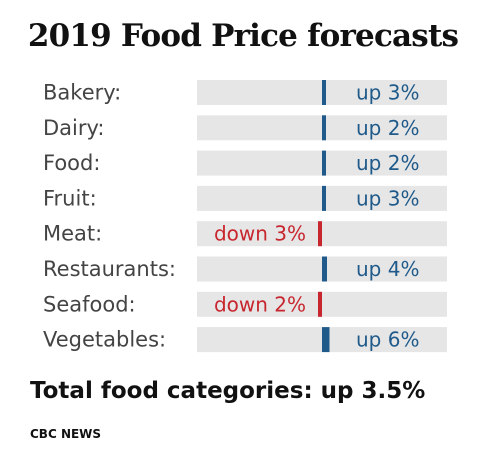 The width and height of the screenshot is (486, 459). Describe the element at coordinates (72, 234) in the screenshot. I see `category-label: Meat:` at that location.